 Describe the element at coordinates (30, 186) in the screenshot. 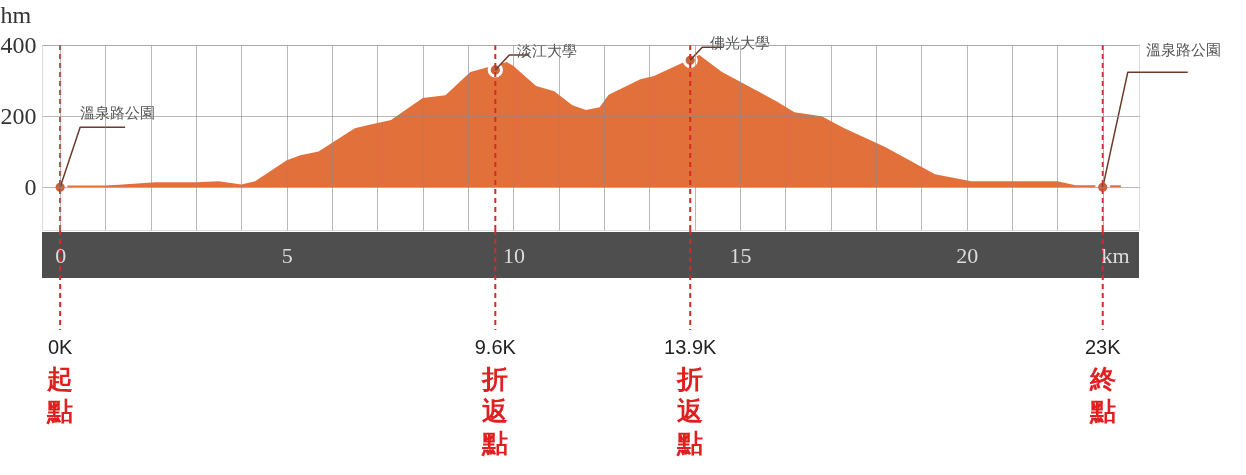

I see `y-tick-label: 0` at that location.